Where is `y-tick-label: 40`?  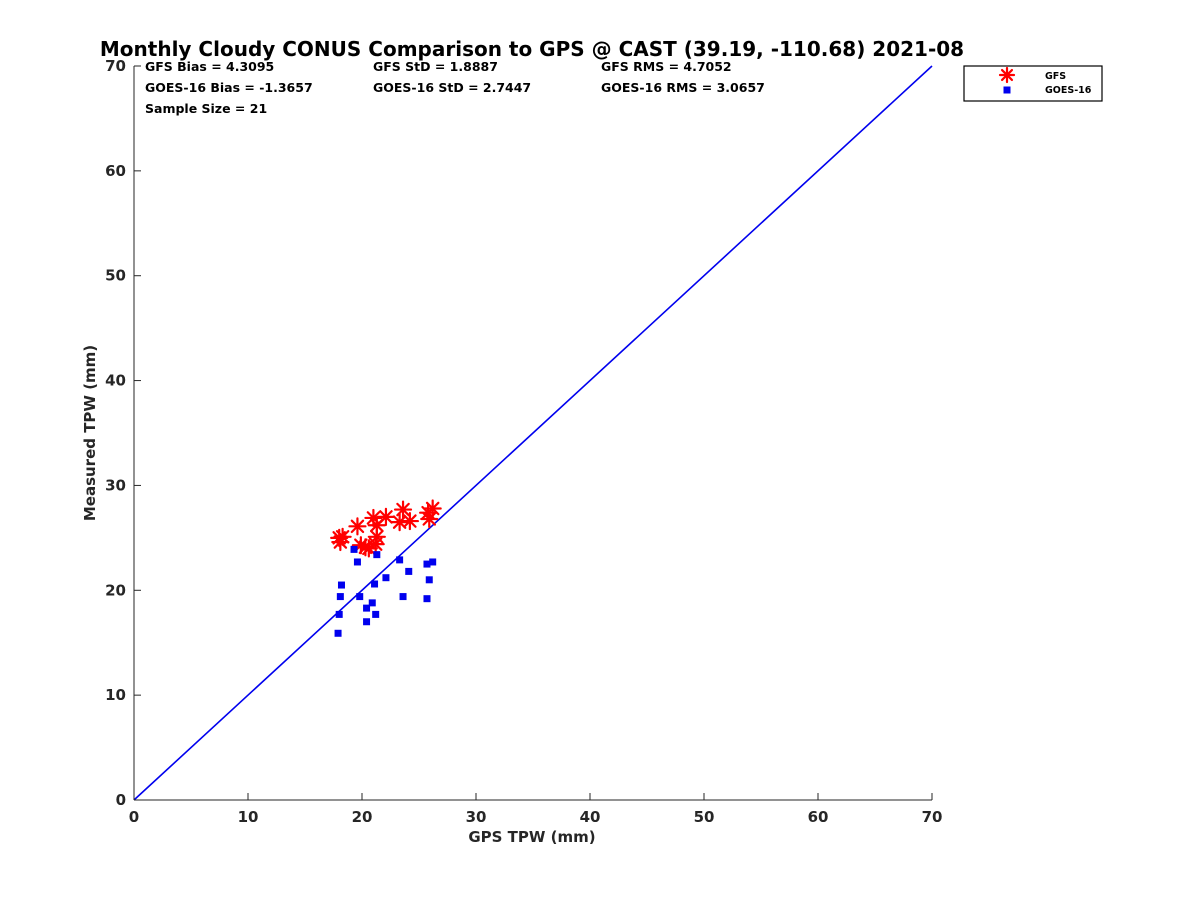 y-tick-label: 40 is located at coordinates (115, 381).